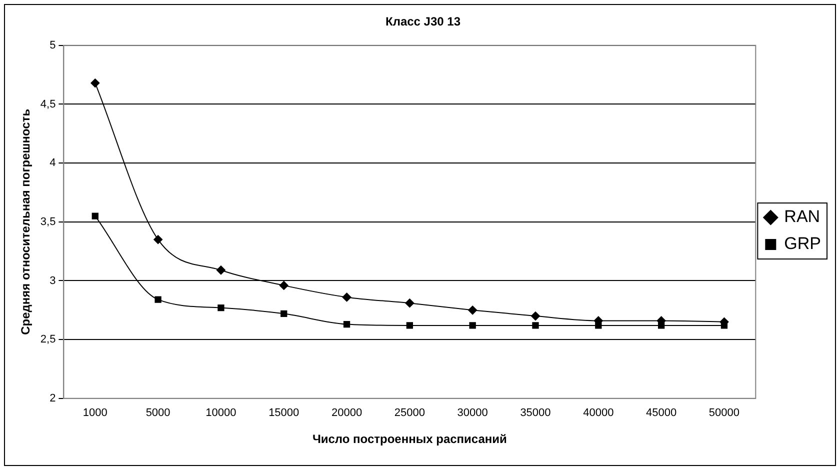 This screenshot has width=840, height=470. I want to click on y-tick-label: 2, so click(53, 398).